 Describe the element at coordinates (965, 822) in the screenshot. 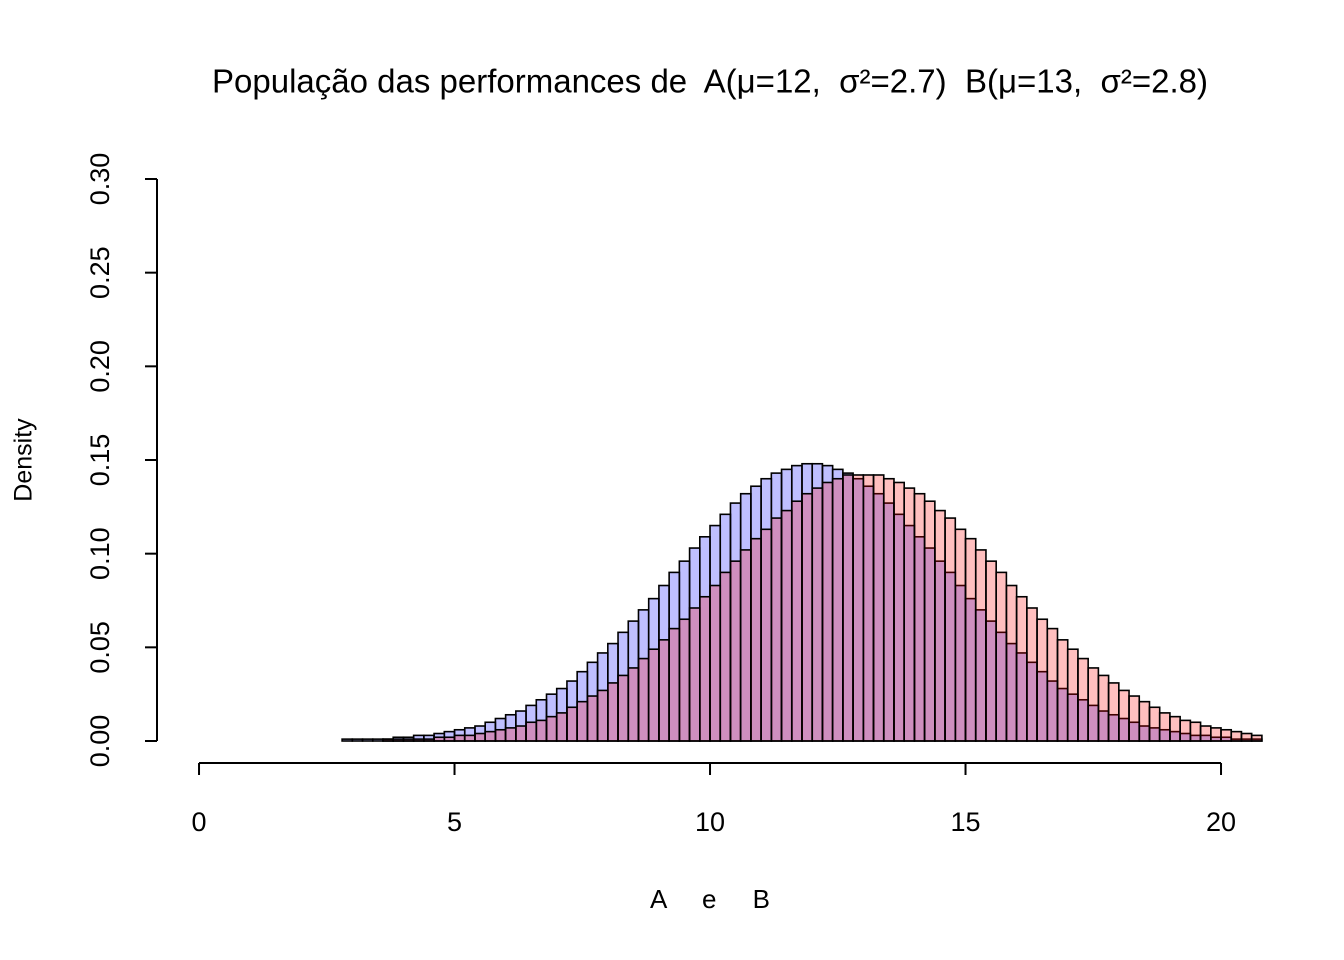

I see `x-tick-label: 15` at that location.